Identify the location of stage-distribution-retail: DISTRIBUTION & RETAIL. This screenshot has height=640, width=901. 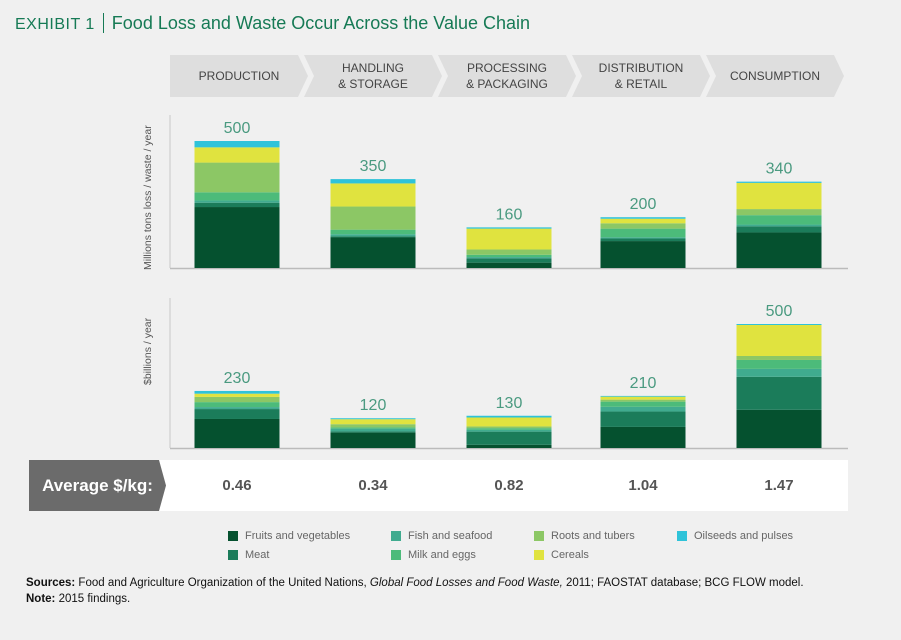
(641, 76).